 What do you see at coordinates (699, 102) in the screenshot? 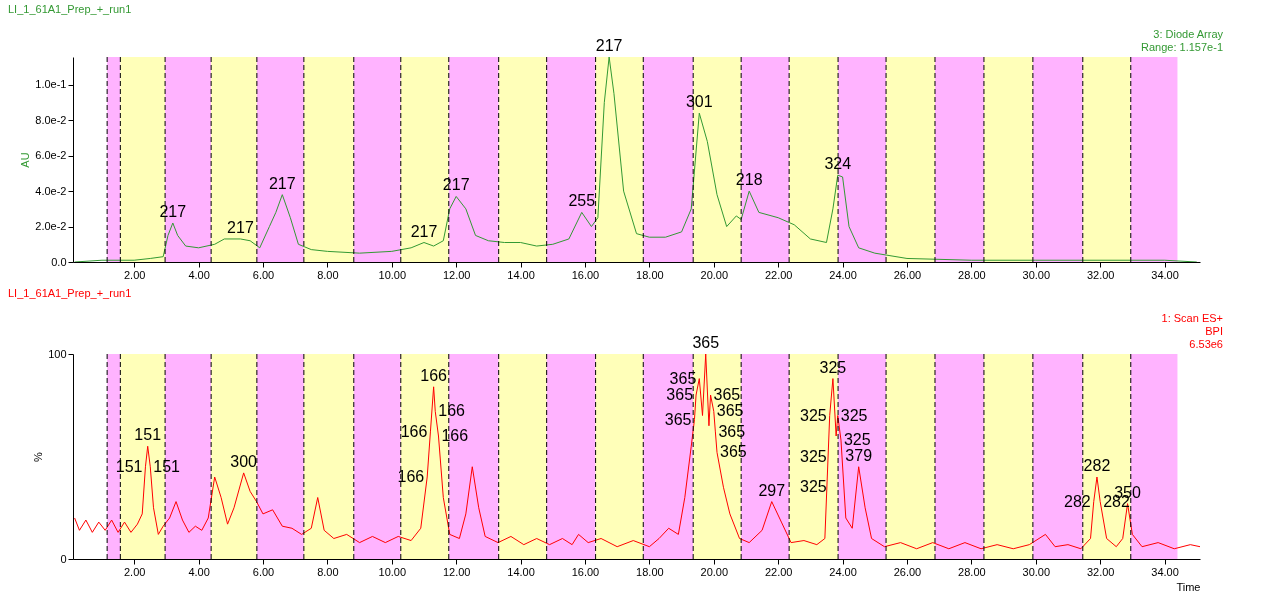
I see `annotation: 301` at bounding box center [699, 102].